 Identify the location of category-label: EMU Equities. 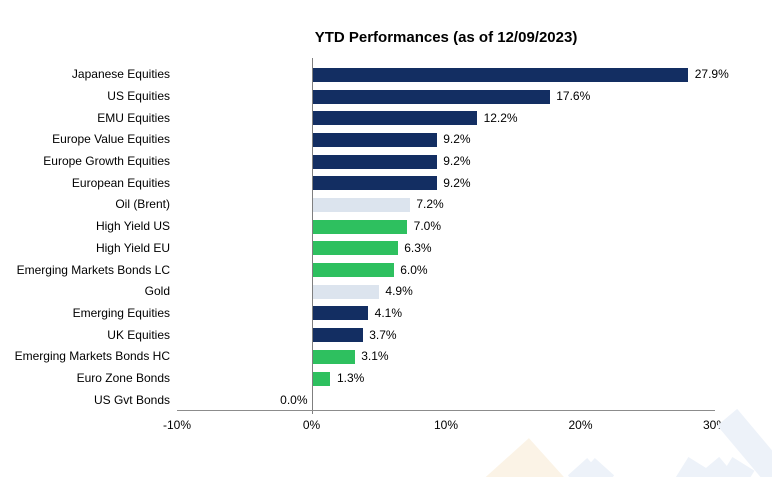
(133, 117).